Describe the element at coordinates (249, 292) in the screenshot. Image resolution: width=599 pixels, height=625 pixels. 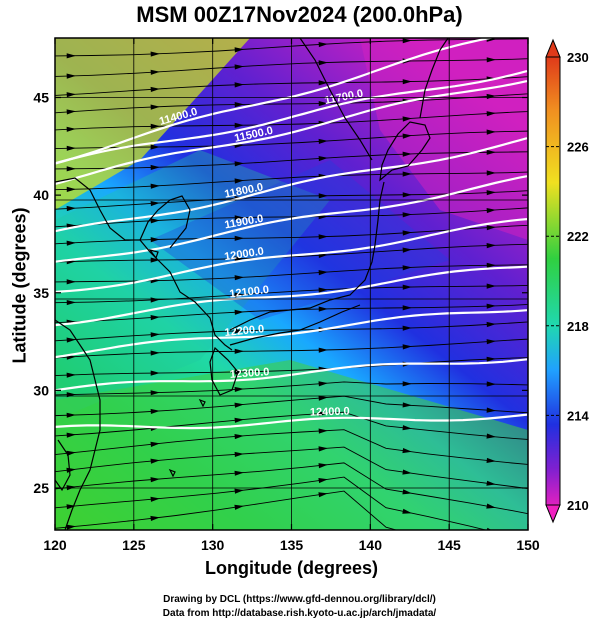
I see `contour-label: 12100.0` at that location.